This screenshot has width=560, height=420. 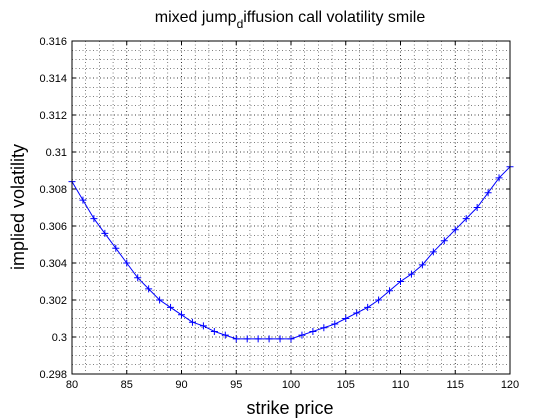 I want to click on x-tick-label: 90, so click(x=181, y=385).